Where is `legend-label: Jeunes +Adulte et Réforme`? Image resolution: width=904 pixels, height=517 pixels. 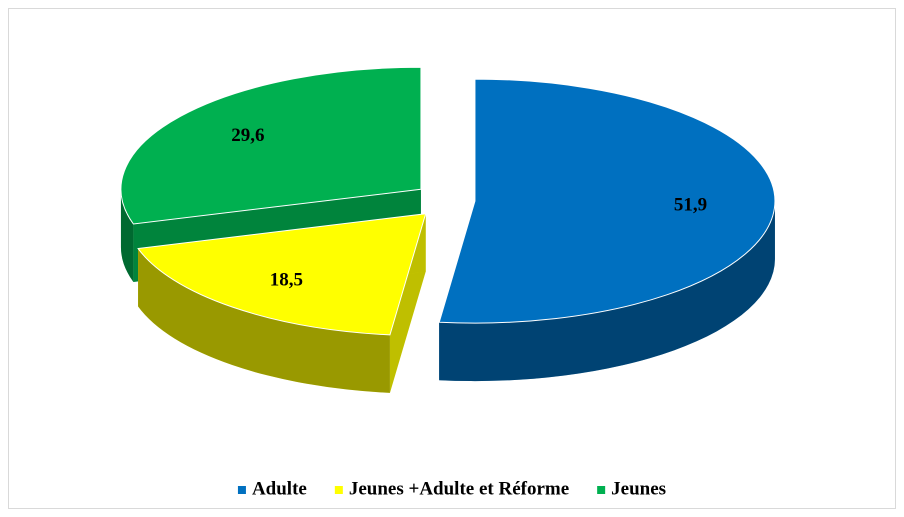
legend-label: Jeunes +Adulte et Réforme is located at coordinates (459, 488).